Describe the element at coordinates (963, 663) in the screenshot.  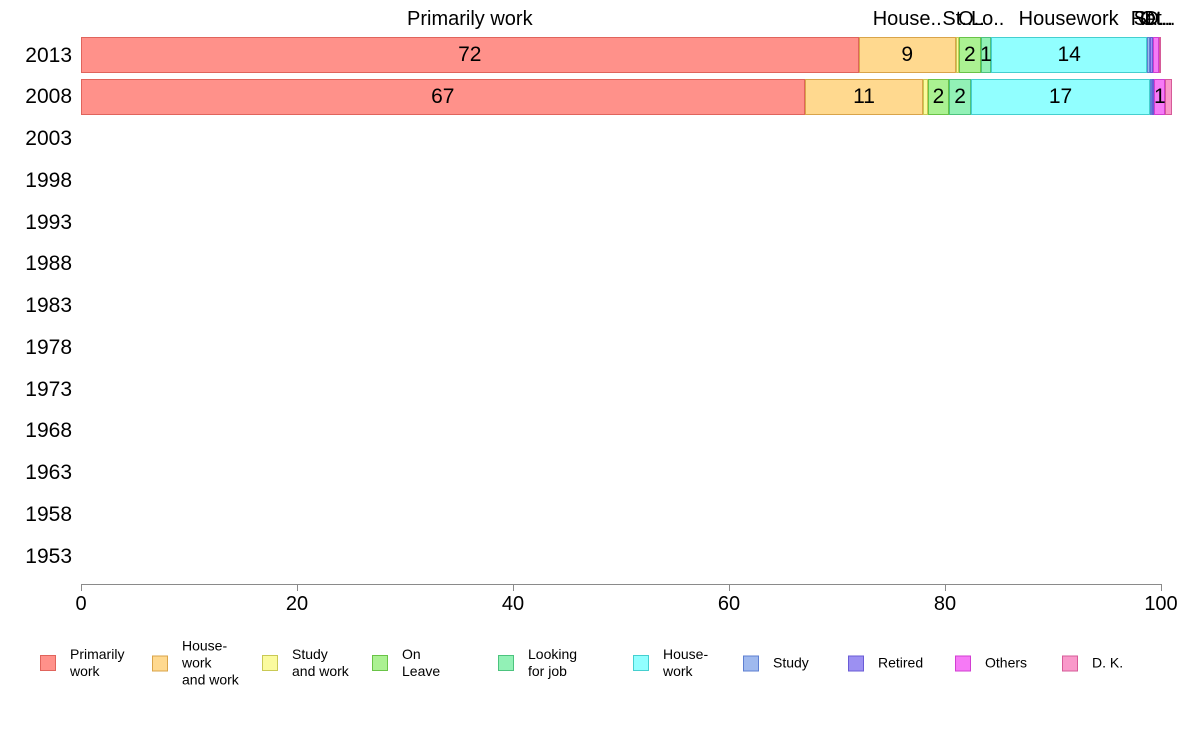
I see `legend-swatch-others` at that location.